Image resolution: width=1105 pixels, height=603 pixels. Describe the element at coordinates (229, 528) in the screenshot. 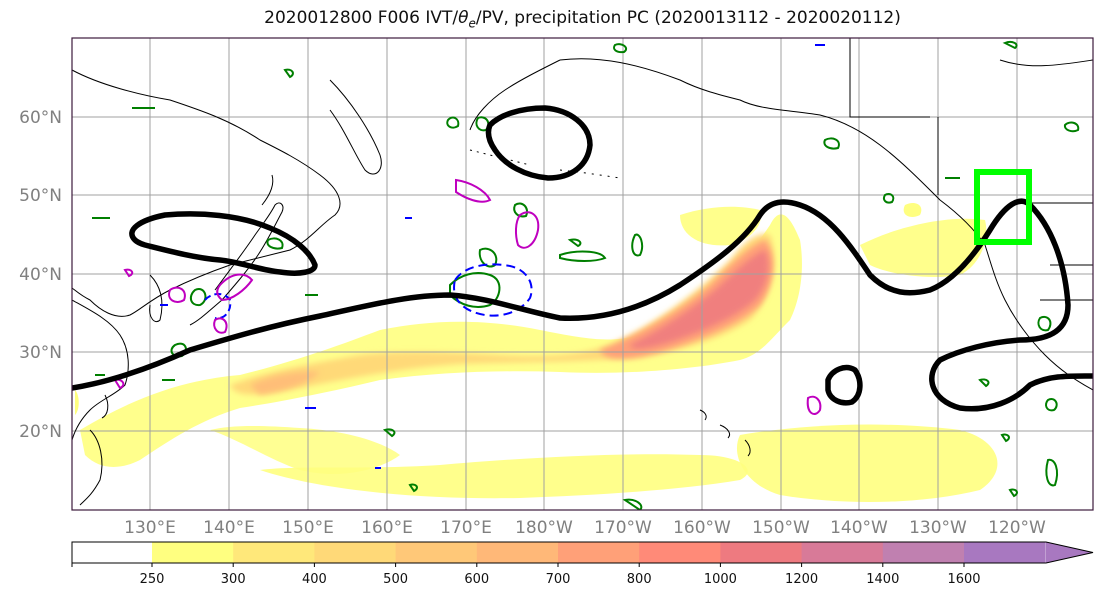

I see `lon-label: 140°E` at that location.